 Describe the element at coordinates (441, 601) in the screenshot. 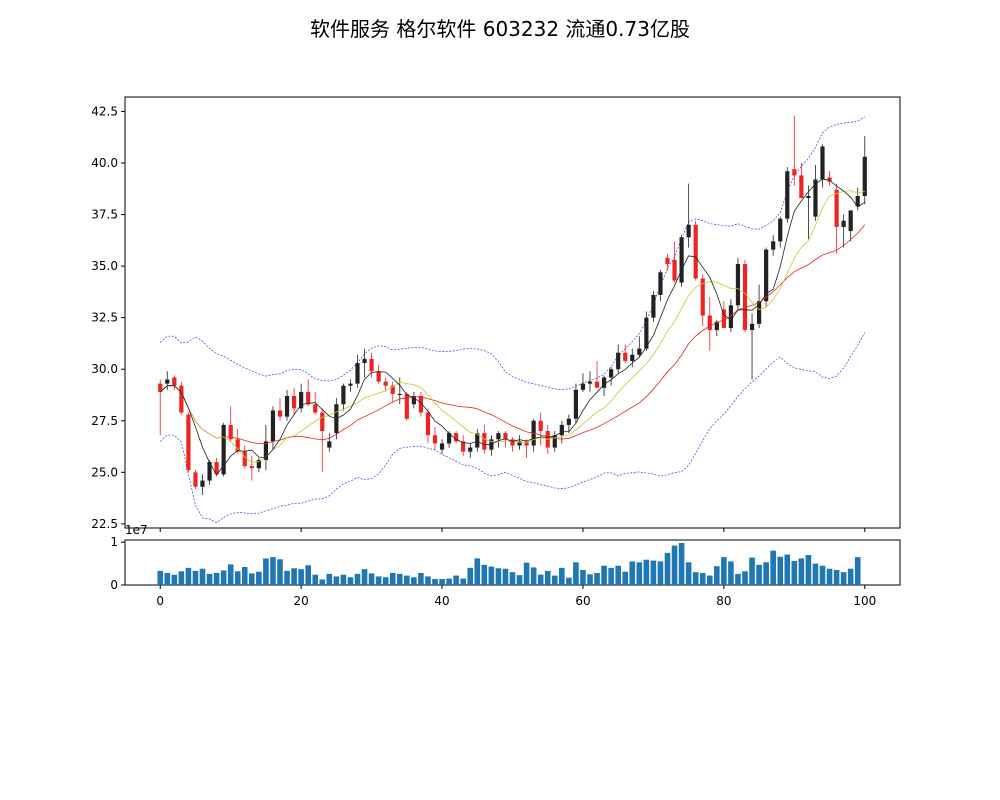

I see `x-tick-label: 40` at that location.